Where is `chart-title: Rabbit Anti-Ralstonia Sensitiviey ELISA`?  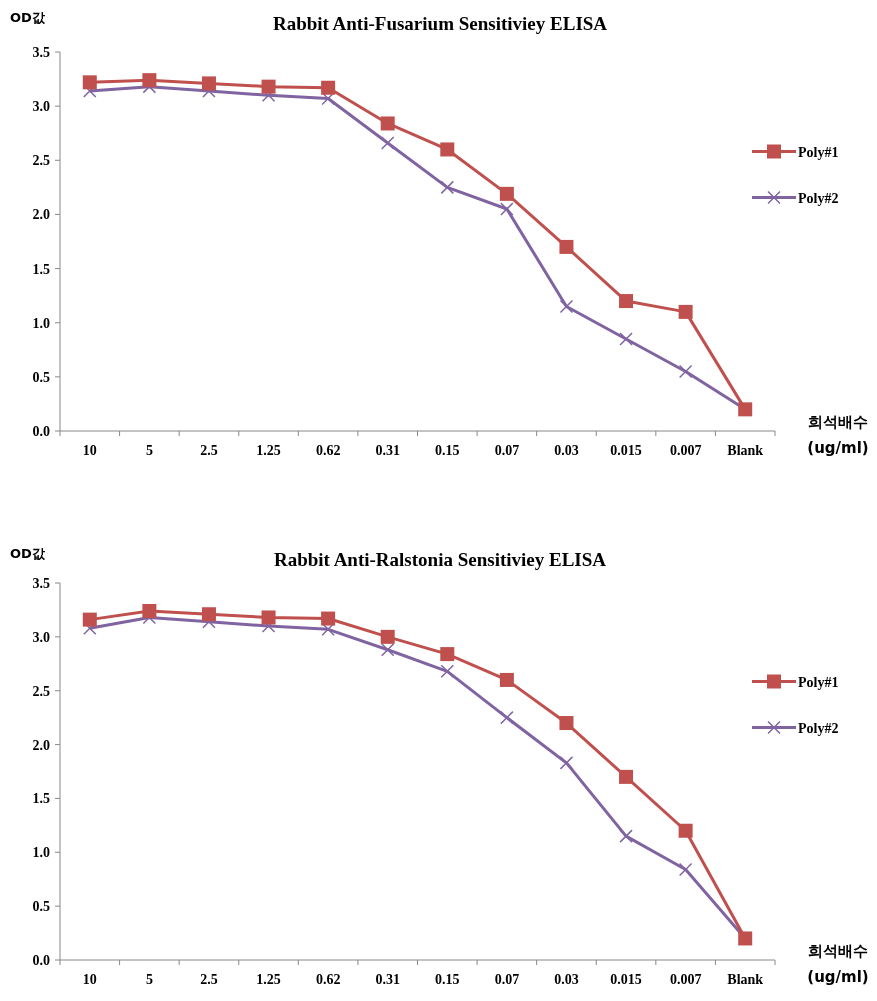 chart-title: Rabbit Anti-Ralstonia Sensitiviey ELISA is located at coordinates (440, 559).